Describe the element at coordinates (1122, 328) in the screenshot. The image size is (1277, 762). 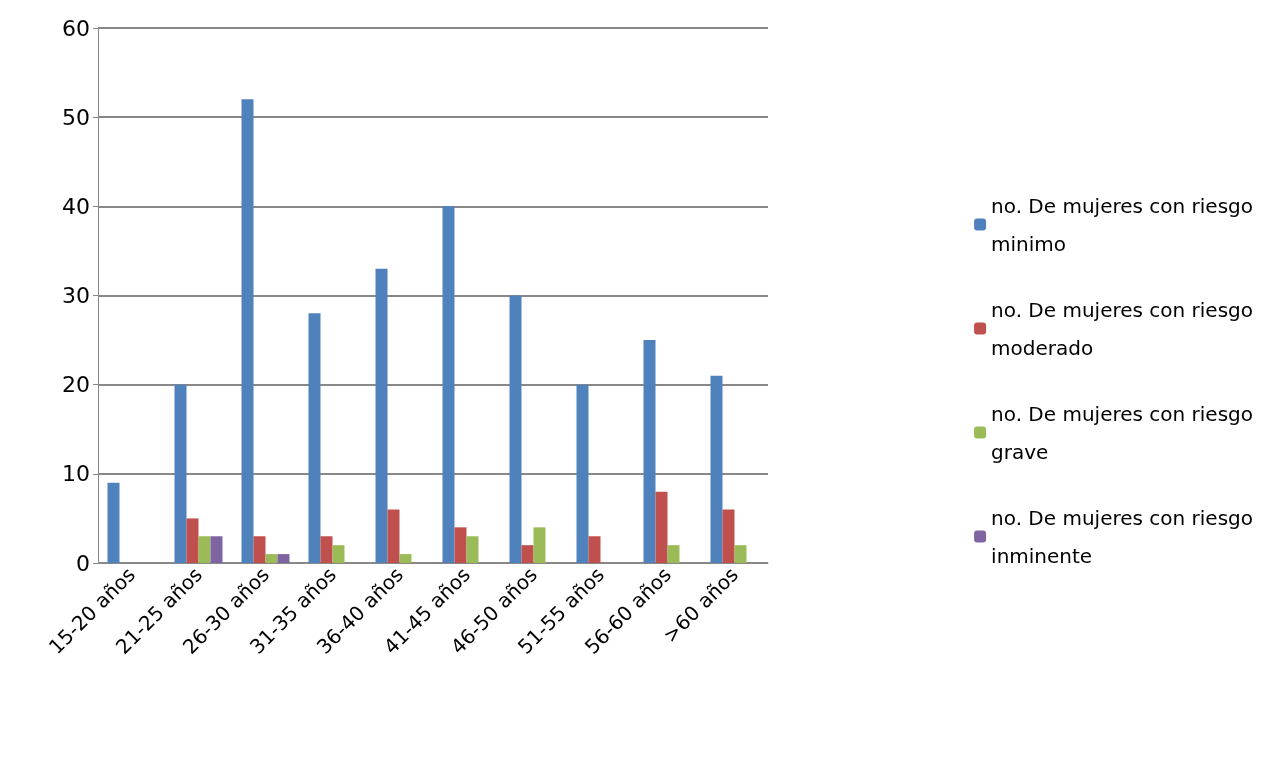
I see `legend-label: no. De mujeres con riesgo moderado` at that location.